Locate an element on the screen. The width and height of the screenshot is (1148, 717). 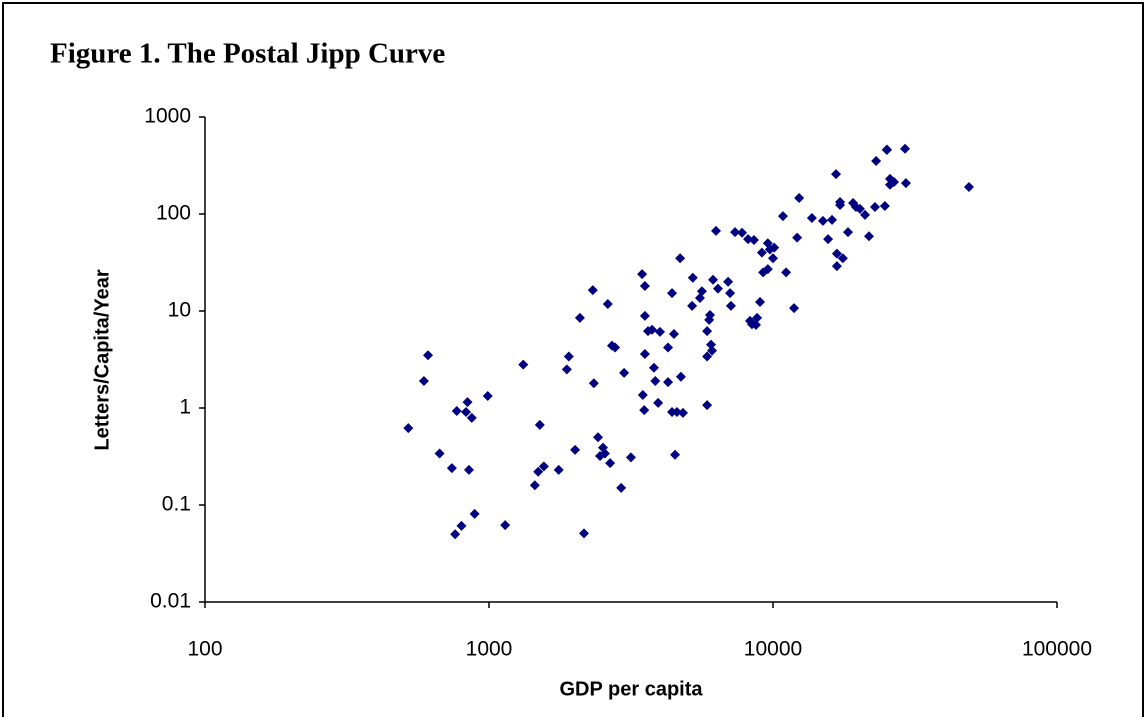
x-tick-label: 1000 is located at coordinates (489, 649).